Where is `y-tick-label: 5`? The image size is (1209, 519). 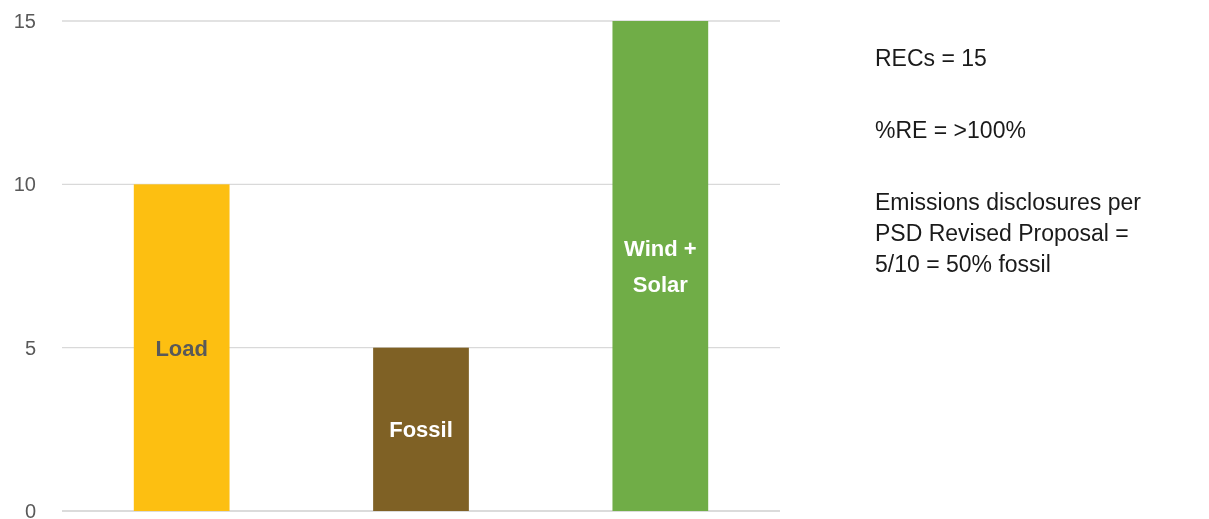
y-tick-label: 5 is located at coordinates (30, 347).